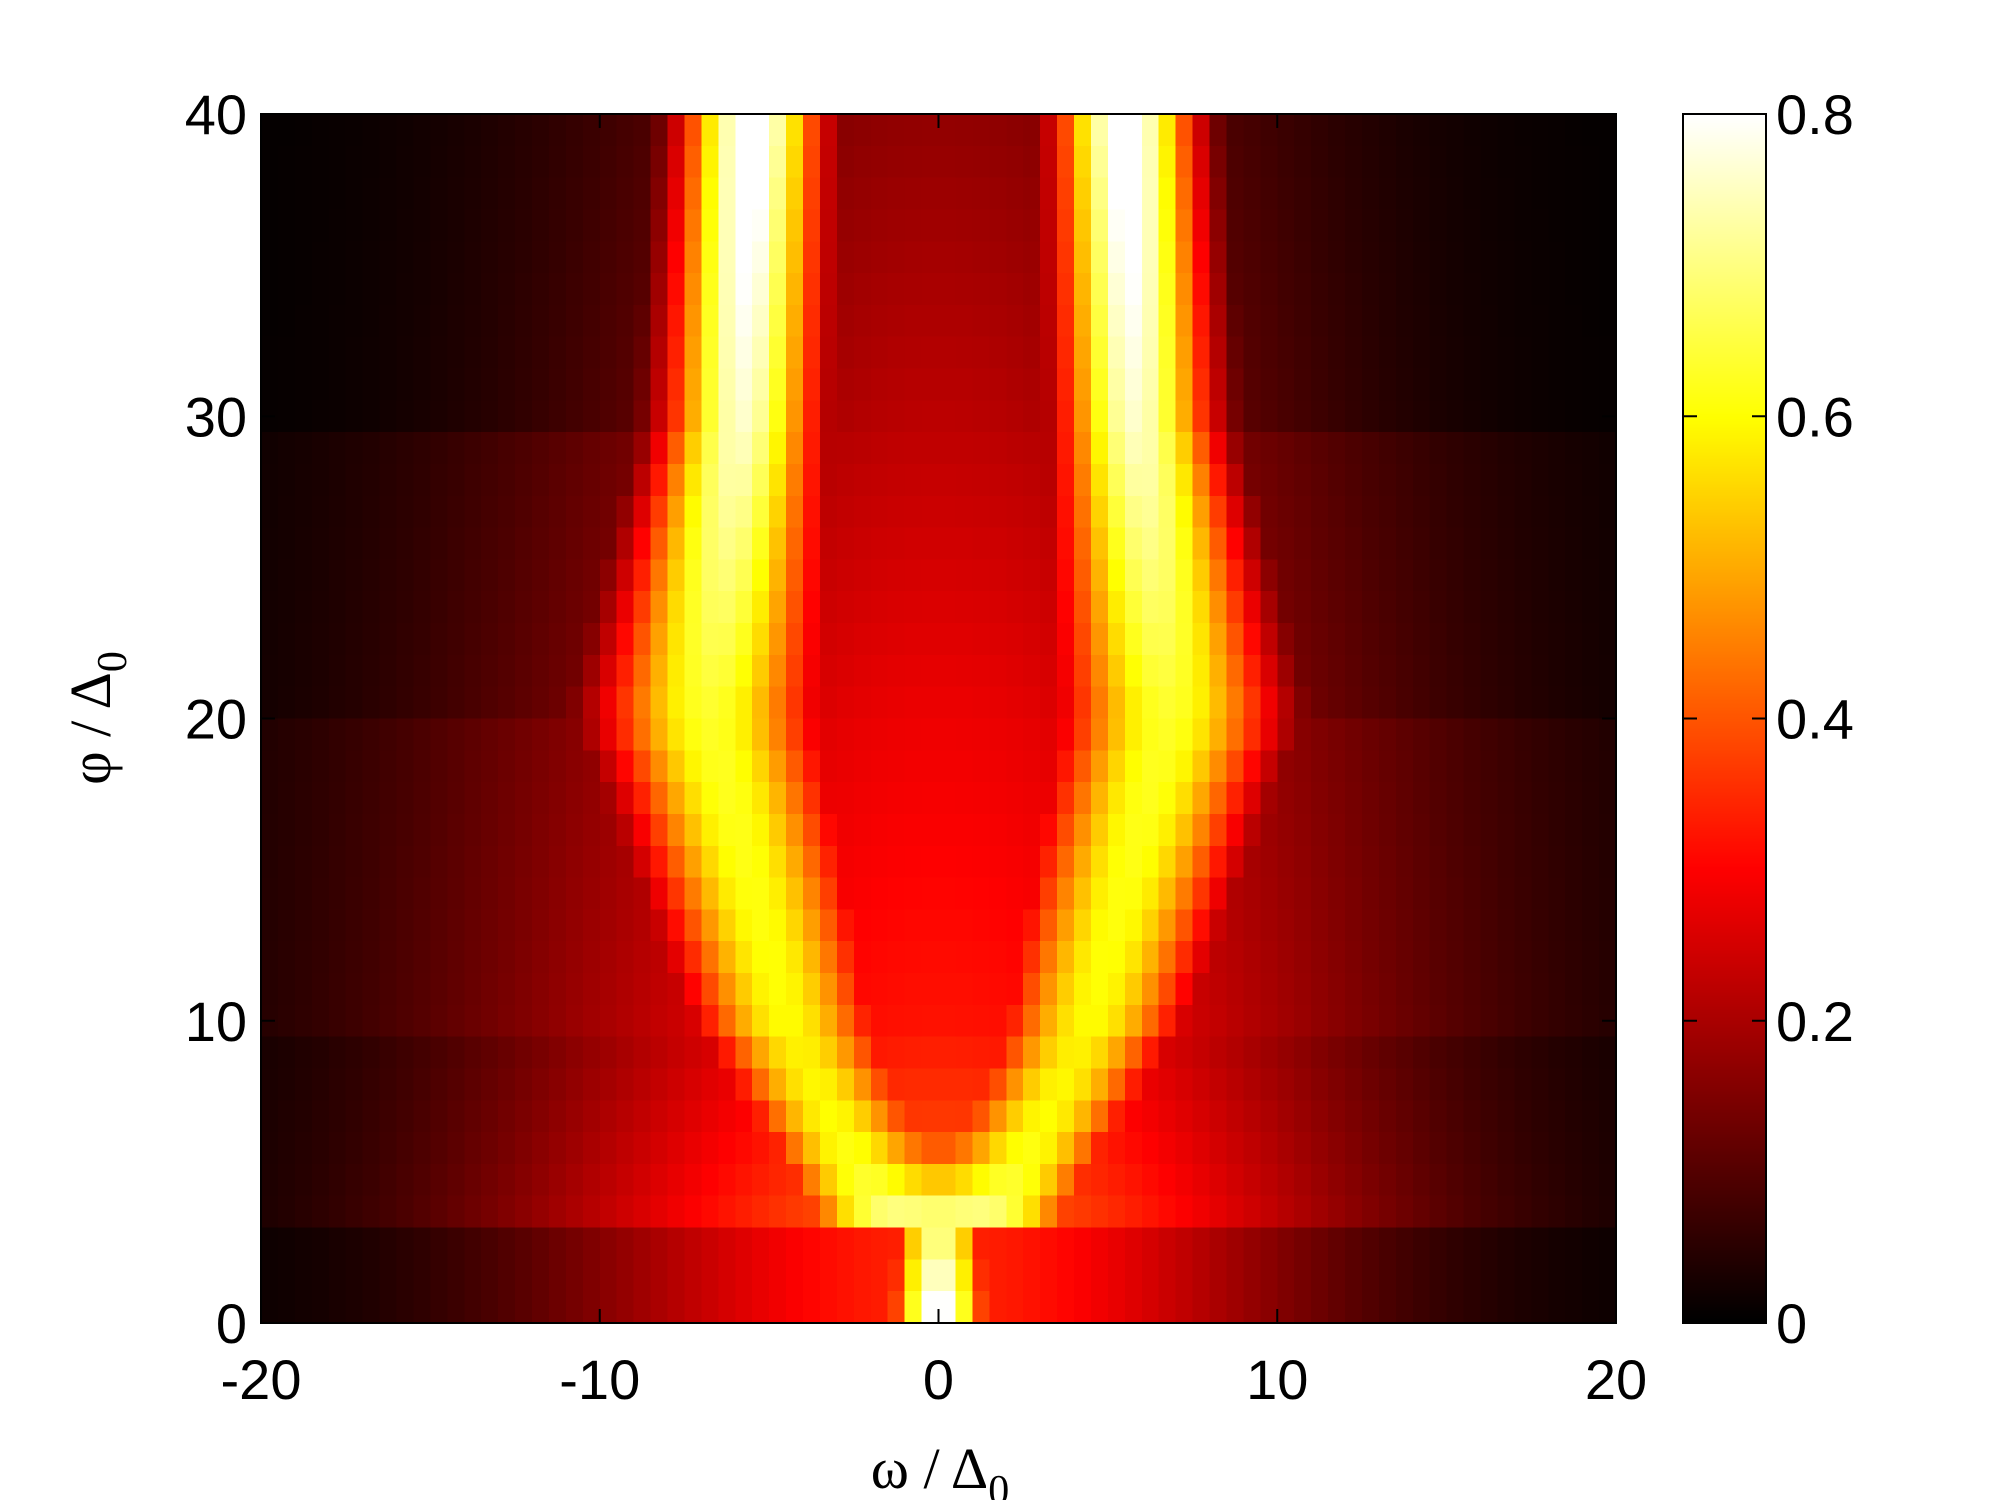 The width and height of the screenshot is (2000, 1500). Describe the element at coordinates (599, 1379) in the screenshot. I see `x-tick-label: -10` at that location.